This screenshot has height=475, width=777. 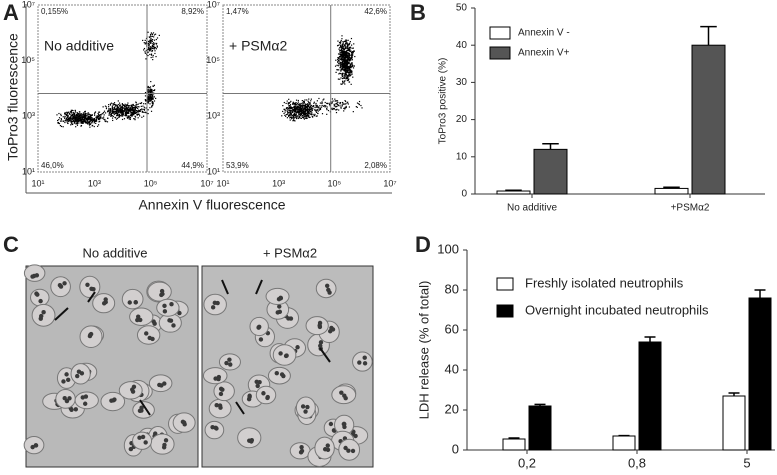 What do you see at coordinates (462, 156) in the screenshot?
I see `y-tick-label: 10` at bounding box center [462, 156].